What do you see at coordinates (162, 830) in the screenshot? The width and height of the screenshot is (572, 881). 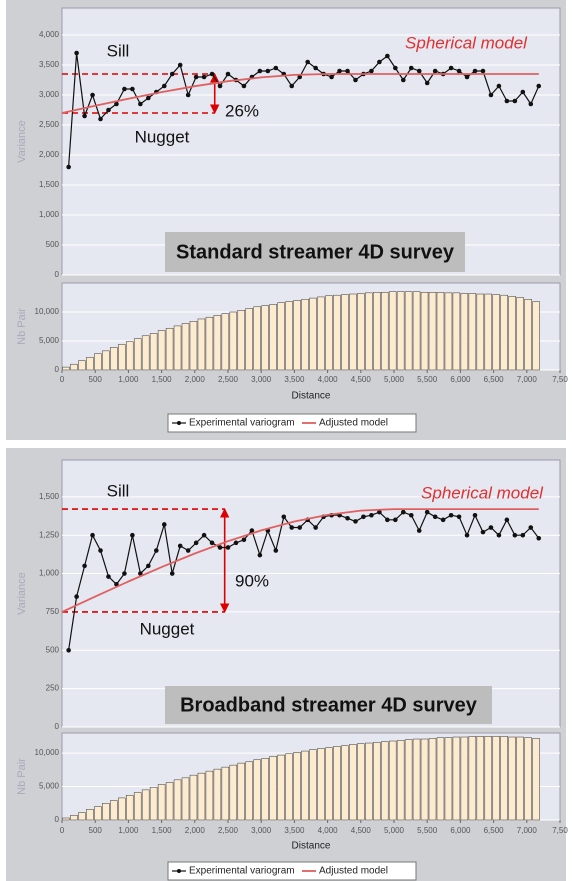 I see `x-tick-label: 1,500` at bounding box center [162, 830].